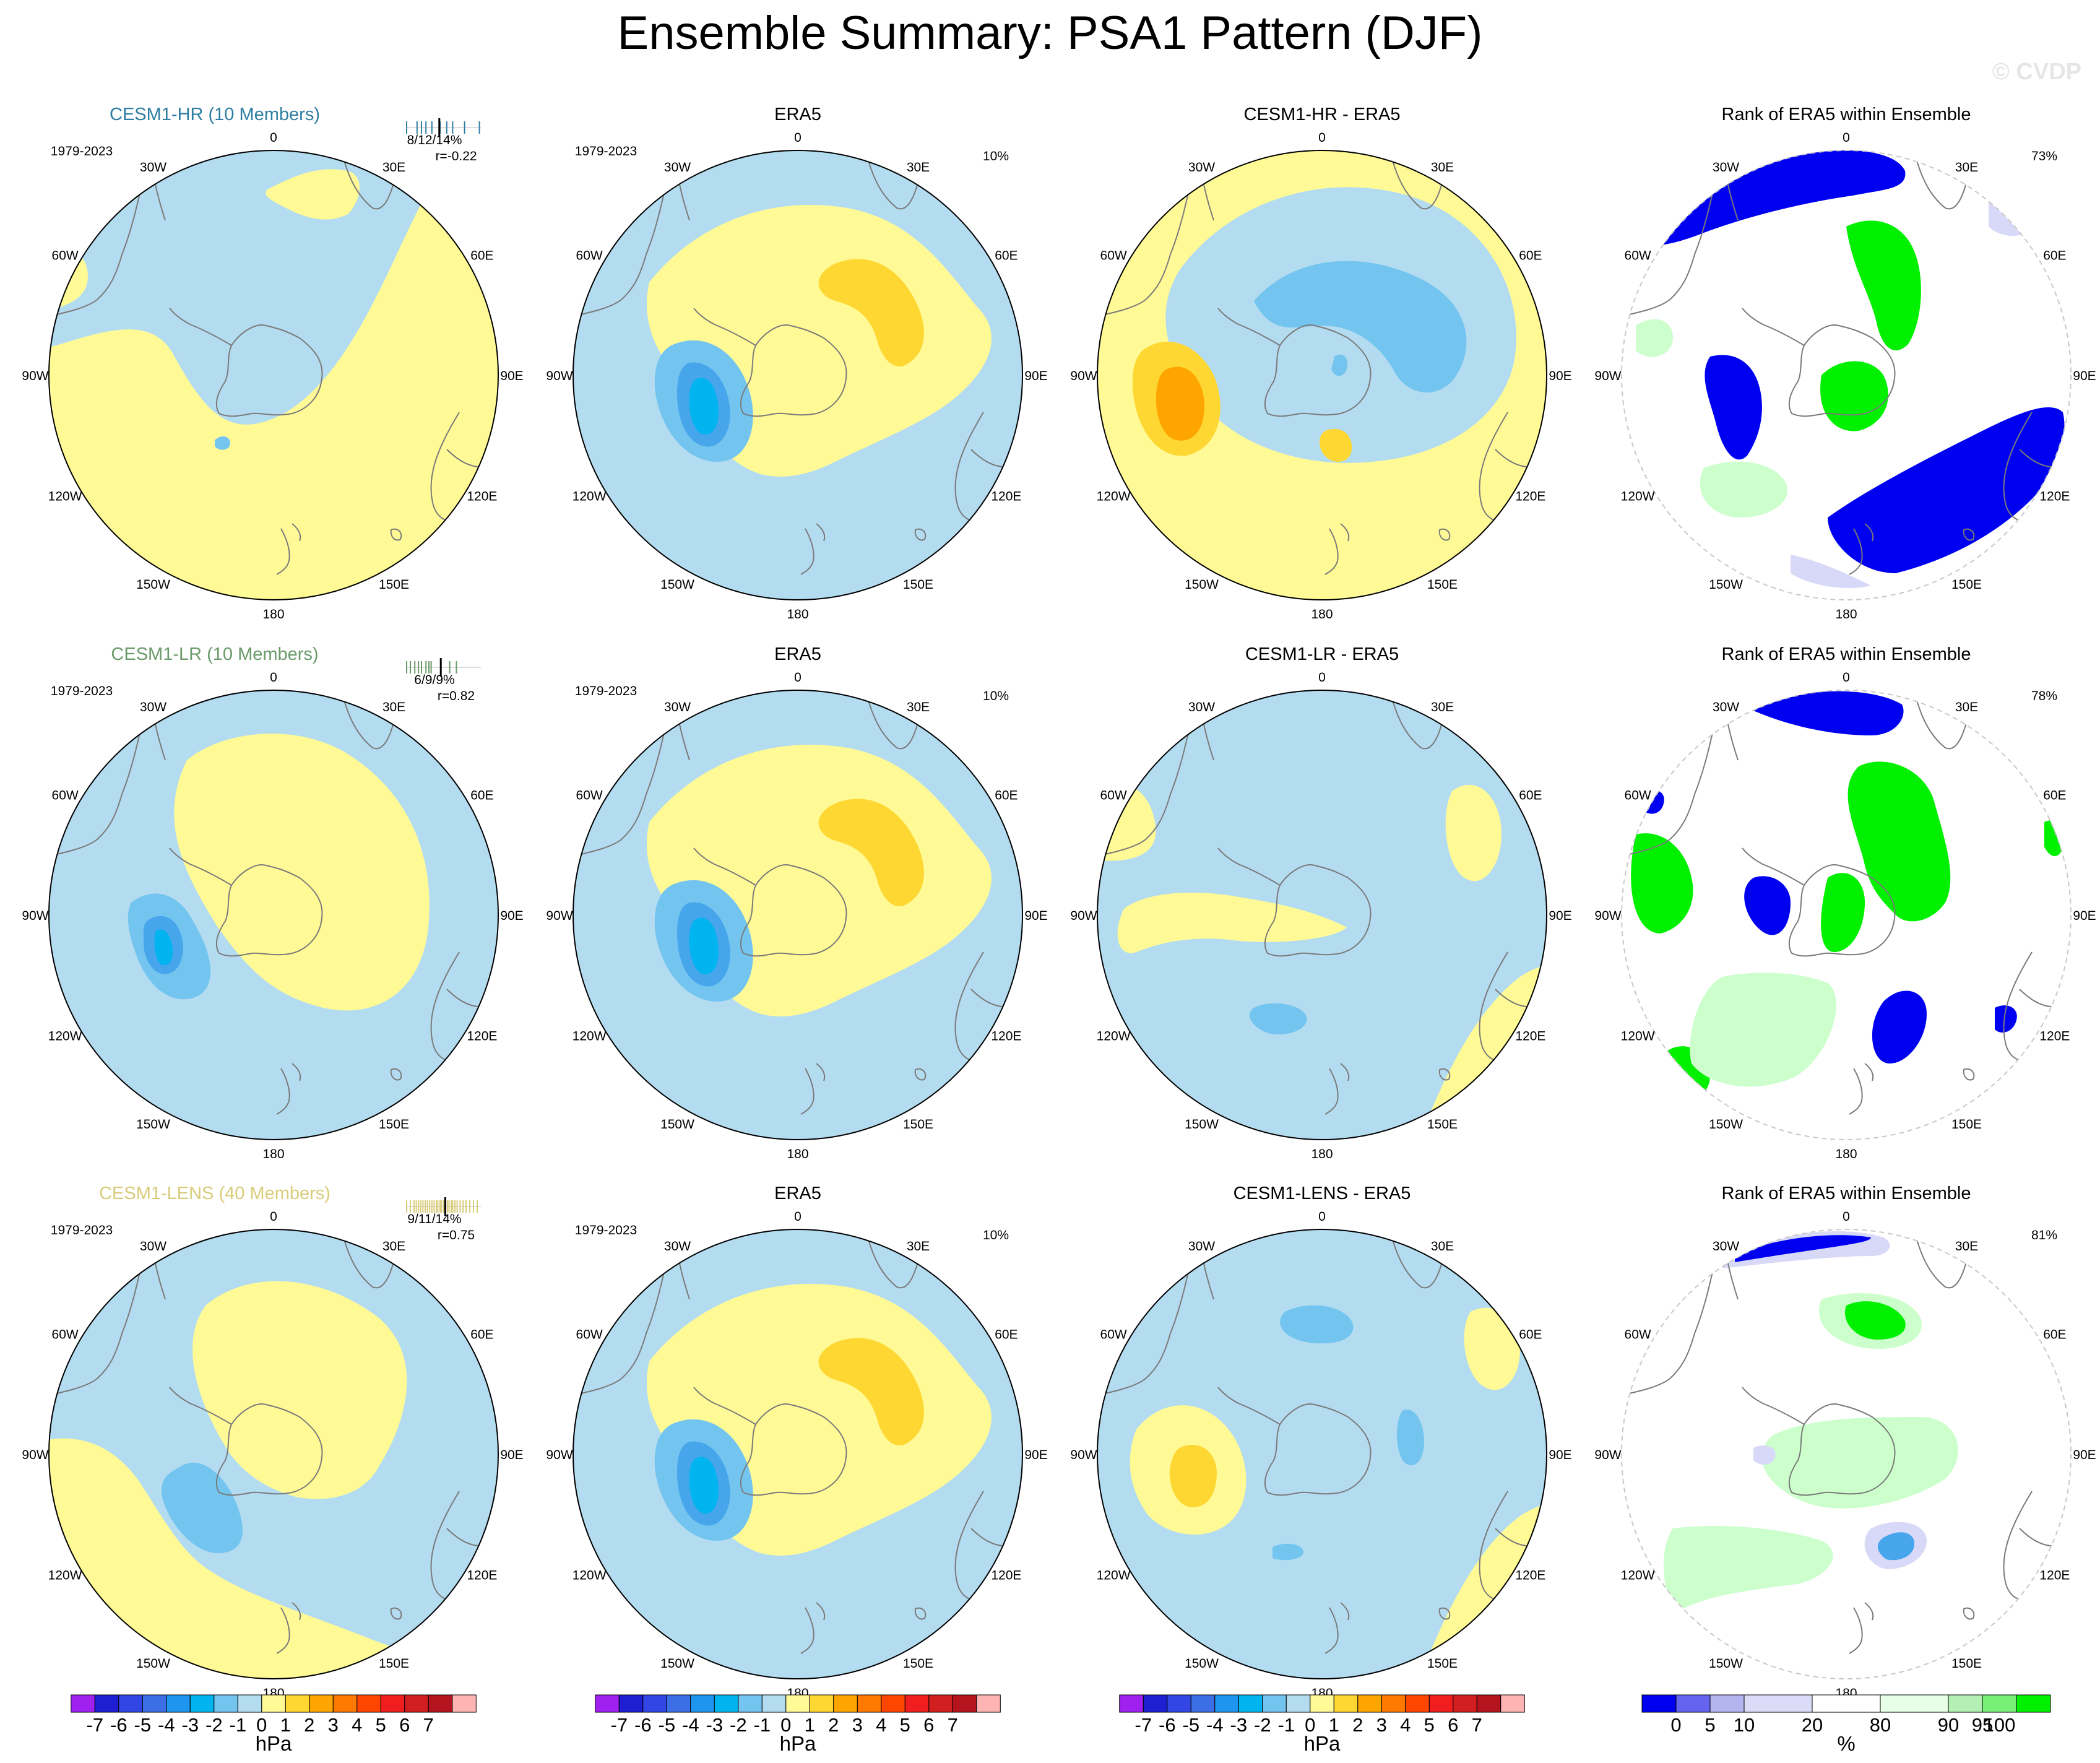 The height and width of the screenshot is (1763, 2100). Describe the element at coordinates (677, 1246) in the screenshot. I see `longitude-label-30w: 30W` at that location.